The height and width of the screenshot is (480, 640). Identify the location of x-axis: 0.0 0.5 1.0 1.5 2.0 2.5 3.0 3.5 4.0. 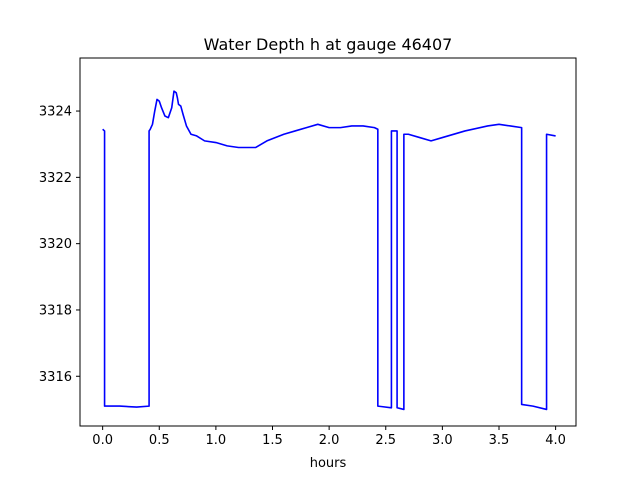
(329, 437).